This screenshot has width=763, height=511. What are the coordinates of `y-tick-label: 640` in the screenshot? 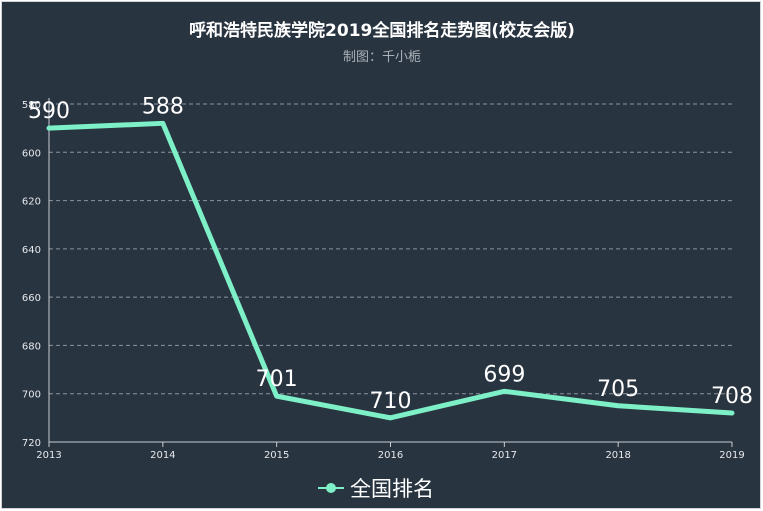 It's located at (31, 250).